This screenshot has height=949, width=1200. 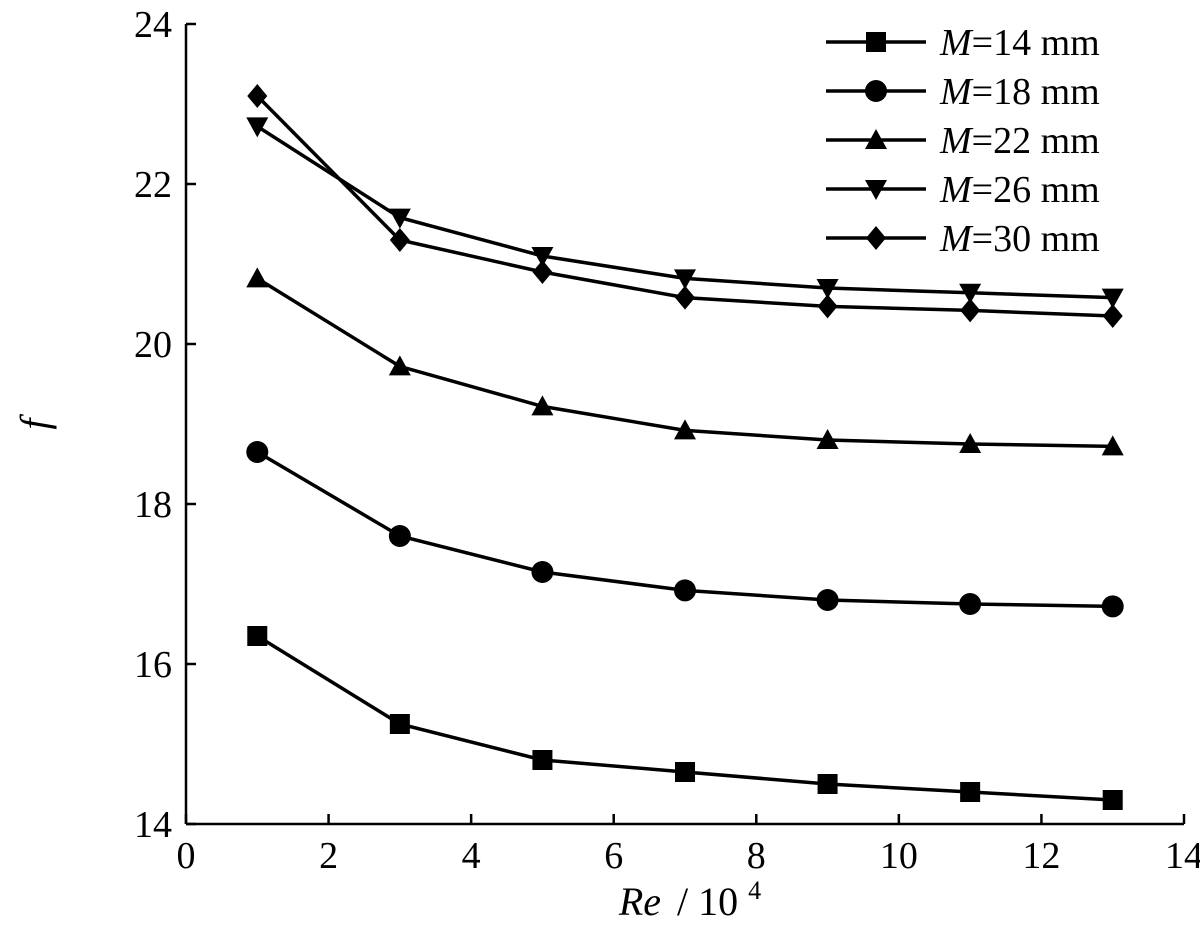 I want to click on legend-entry: M=30 mm, so click(x=963, y=239).